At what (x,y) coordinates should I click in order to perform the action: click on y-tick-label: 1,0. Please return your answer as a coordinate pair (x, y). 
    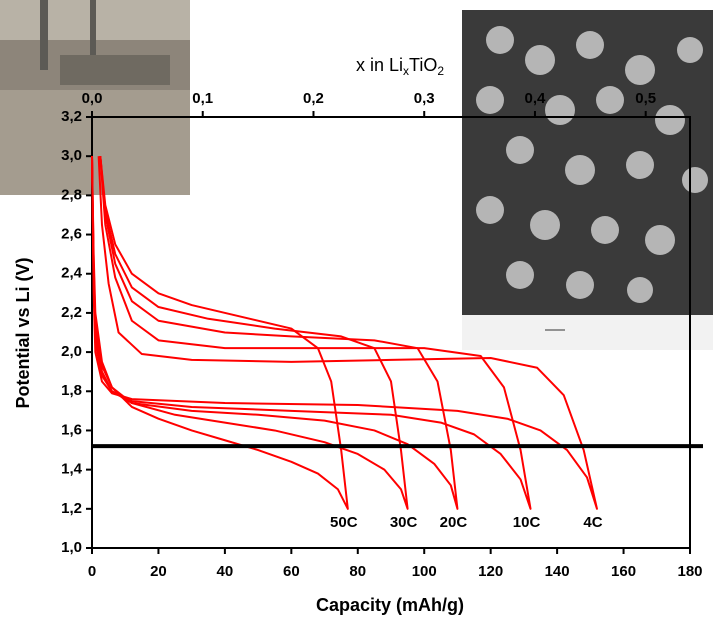
    Looking at the image, I should click on (71, 547).